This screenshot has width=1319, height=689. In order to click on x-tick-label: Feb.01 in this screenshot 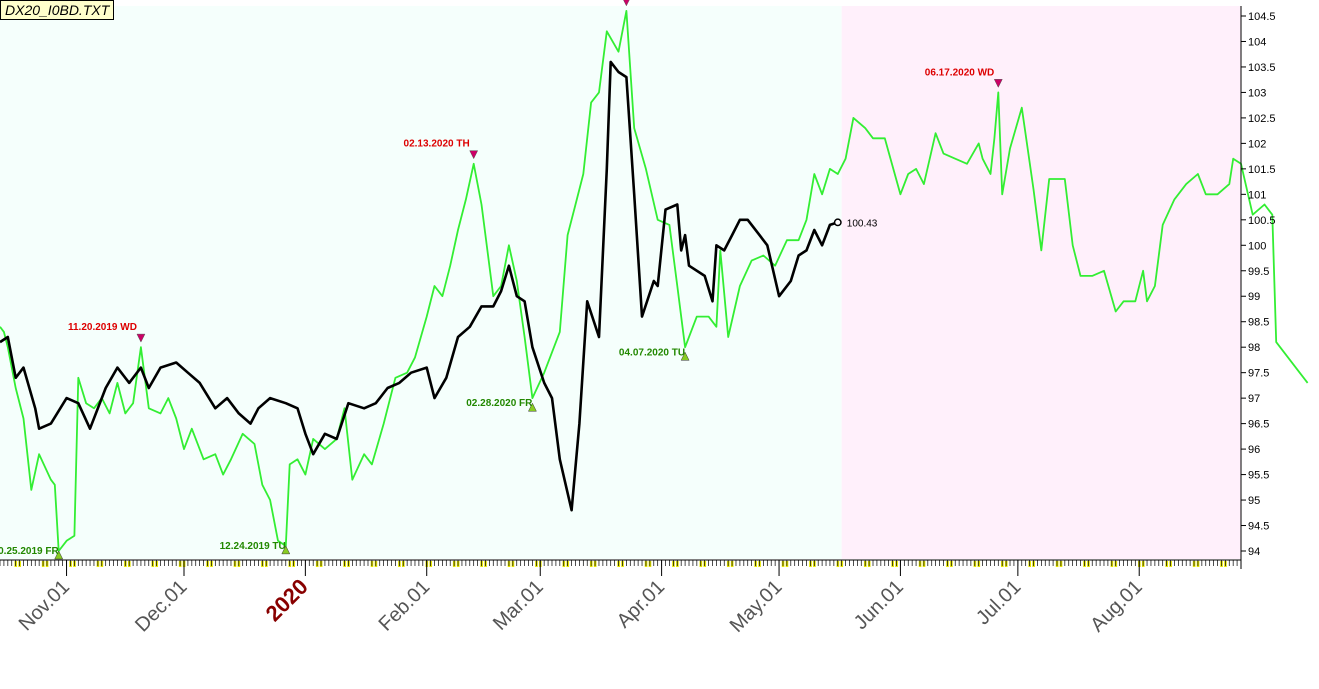, I will do `click(405, 606)`.